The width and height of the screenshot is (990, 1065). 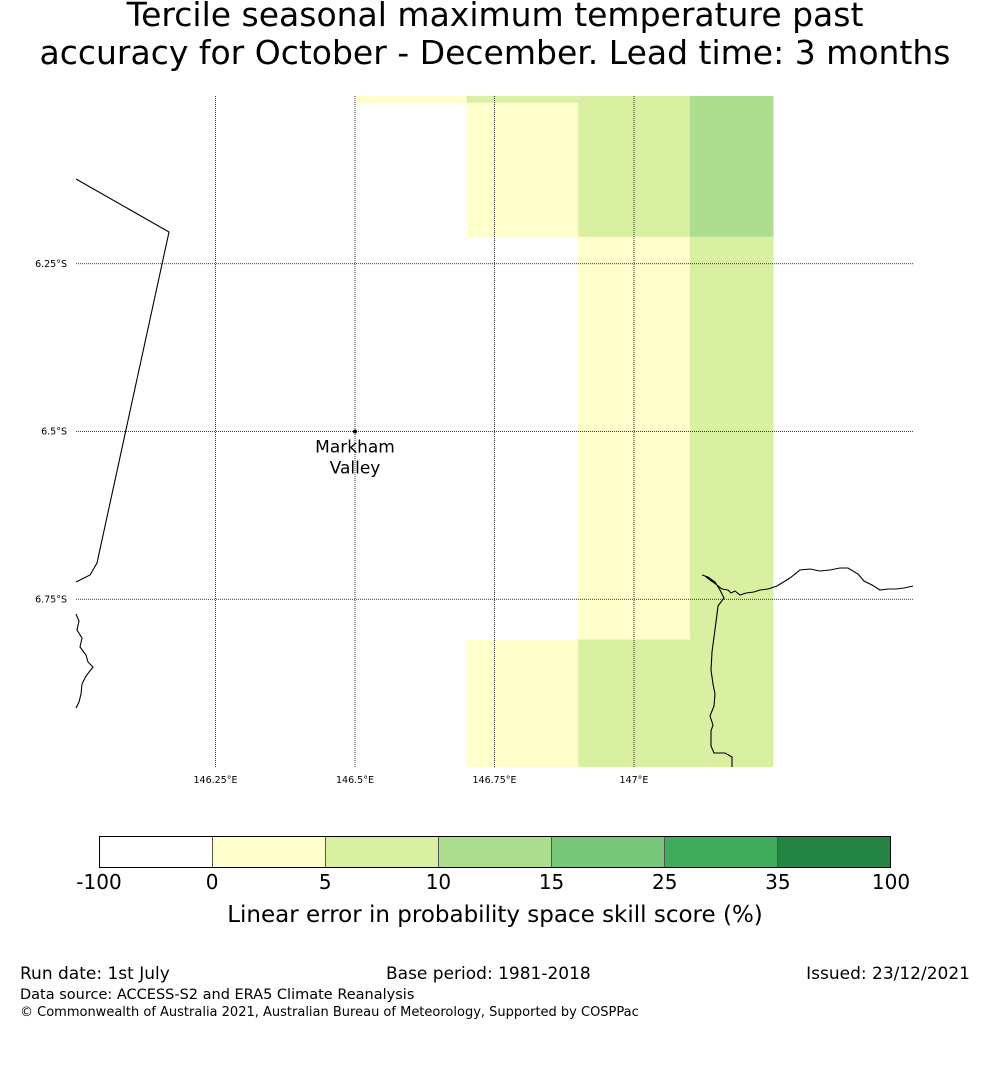 What do you see at coordinates (807, 667) in the screenshot?
I see `coastline-east` at bounding box center [807, 667].